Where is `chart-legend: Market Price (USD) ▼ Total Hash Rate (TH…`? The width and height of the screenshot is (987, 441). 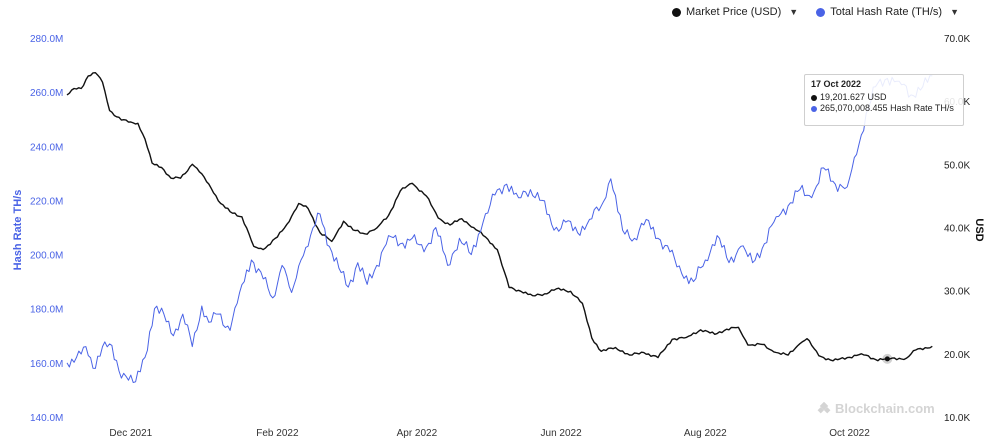
chart-legend: Market Price (USD) ▼ Total Hash Rate (TH… is located at coordinates (815, 12).